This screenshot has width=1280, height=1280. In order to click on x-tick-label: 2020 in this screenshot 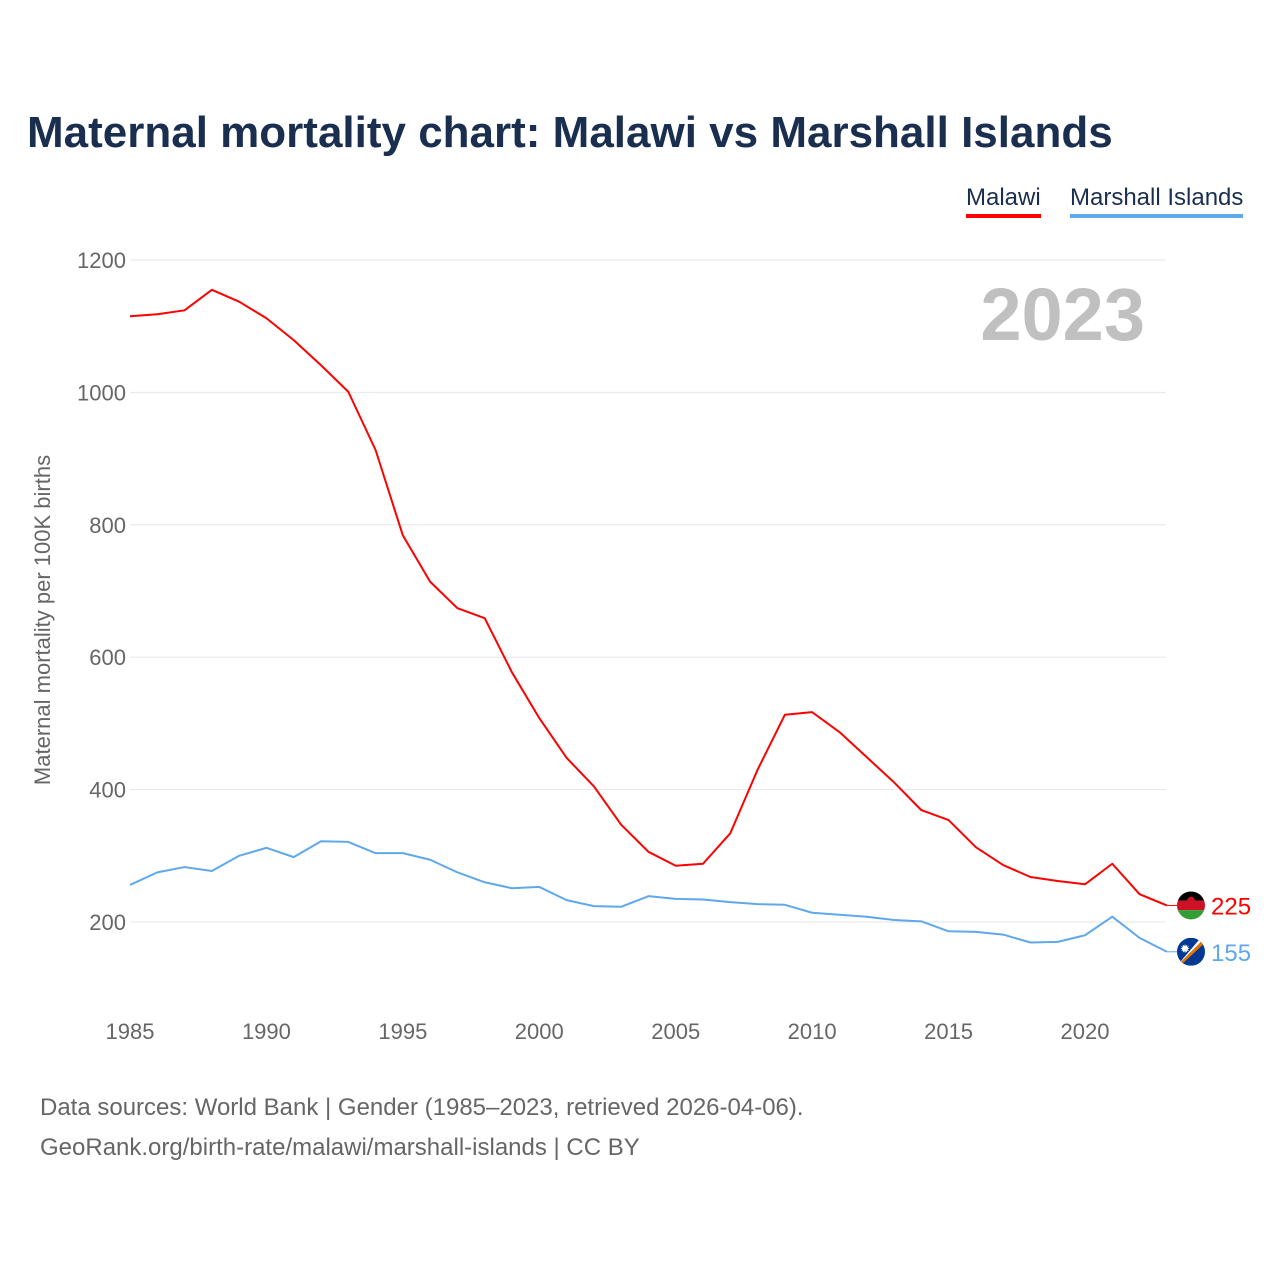, I will do `click(1085, 1031)`.